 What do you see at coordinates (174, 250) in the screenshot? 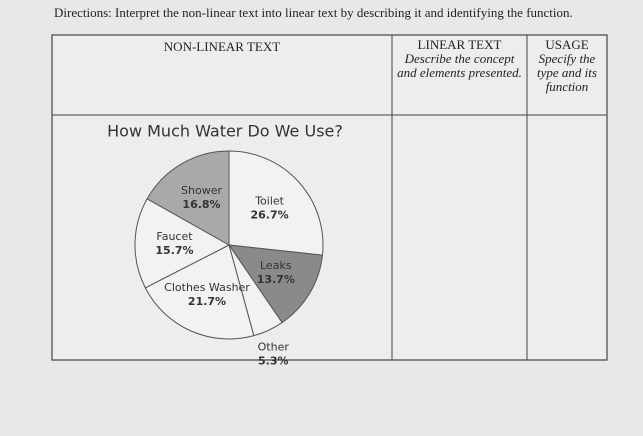
I see `slice-value: 15.7%` at bounding box center [174, 250].